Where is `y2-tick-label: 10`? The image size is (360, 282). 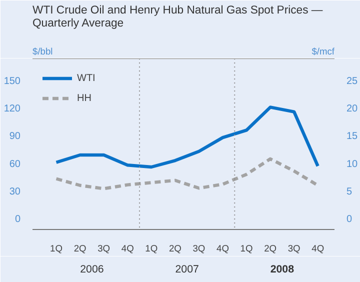
y2-tick-label: 10 is located at coordinates (352, 164).